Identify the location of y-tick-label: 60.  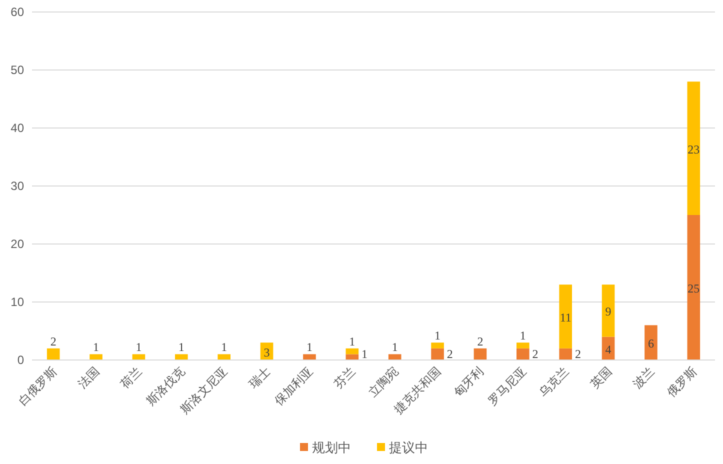
(17, 12).